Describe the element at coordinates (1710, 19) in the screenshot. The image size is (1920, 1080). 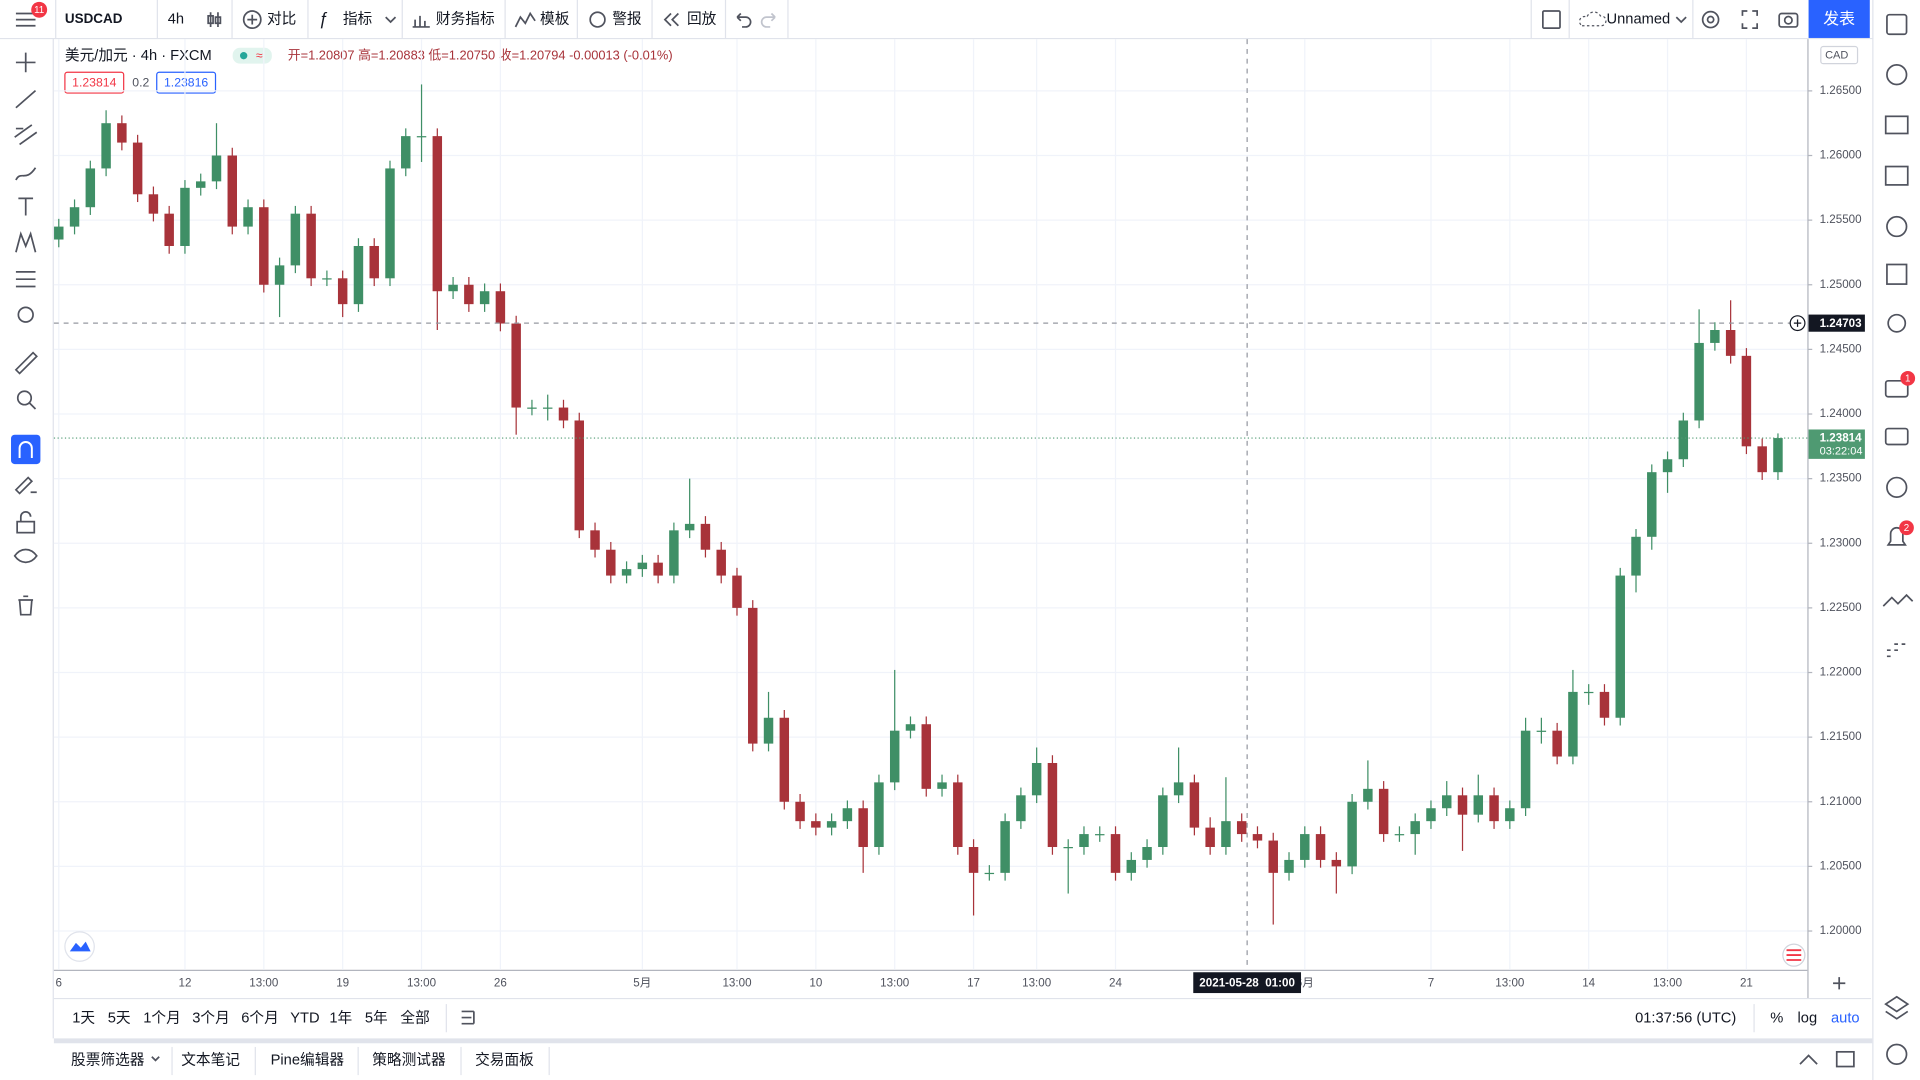
I see `settings-icon` at that location.